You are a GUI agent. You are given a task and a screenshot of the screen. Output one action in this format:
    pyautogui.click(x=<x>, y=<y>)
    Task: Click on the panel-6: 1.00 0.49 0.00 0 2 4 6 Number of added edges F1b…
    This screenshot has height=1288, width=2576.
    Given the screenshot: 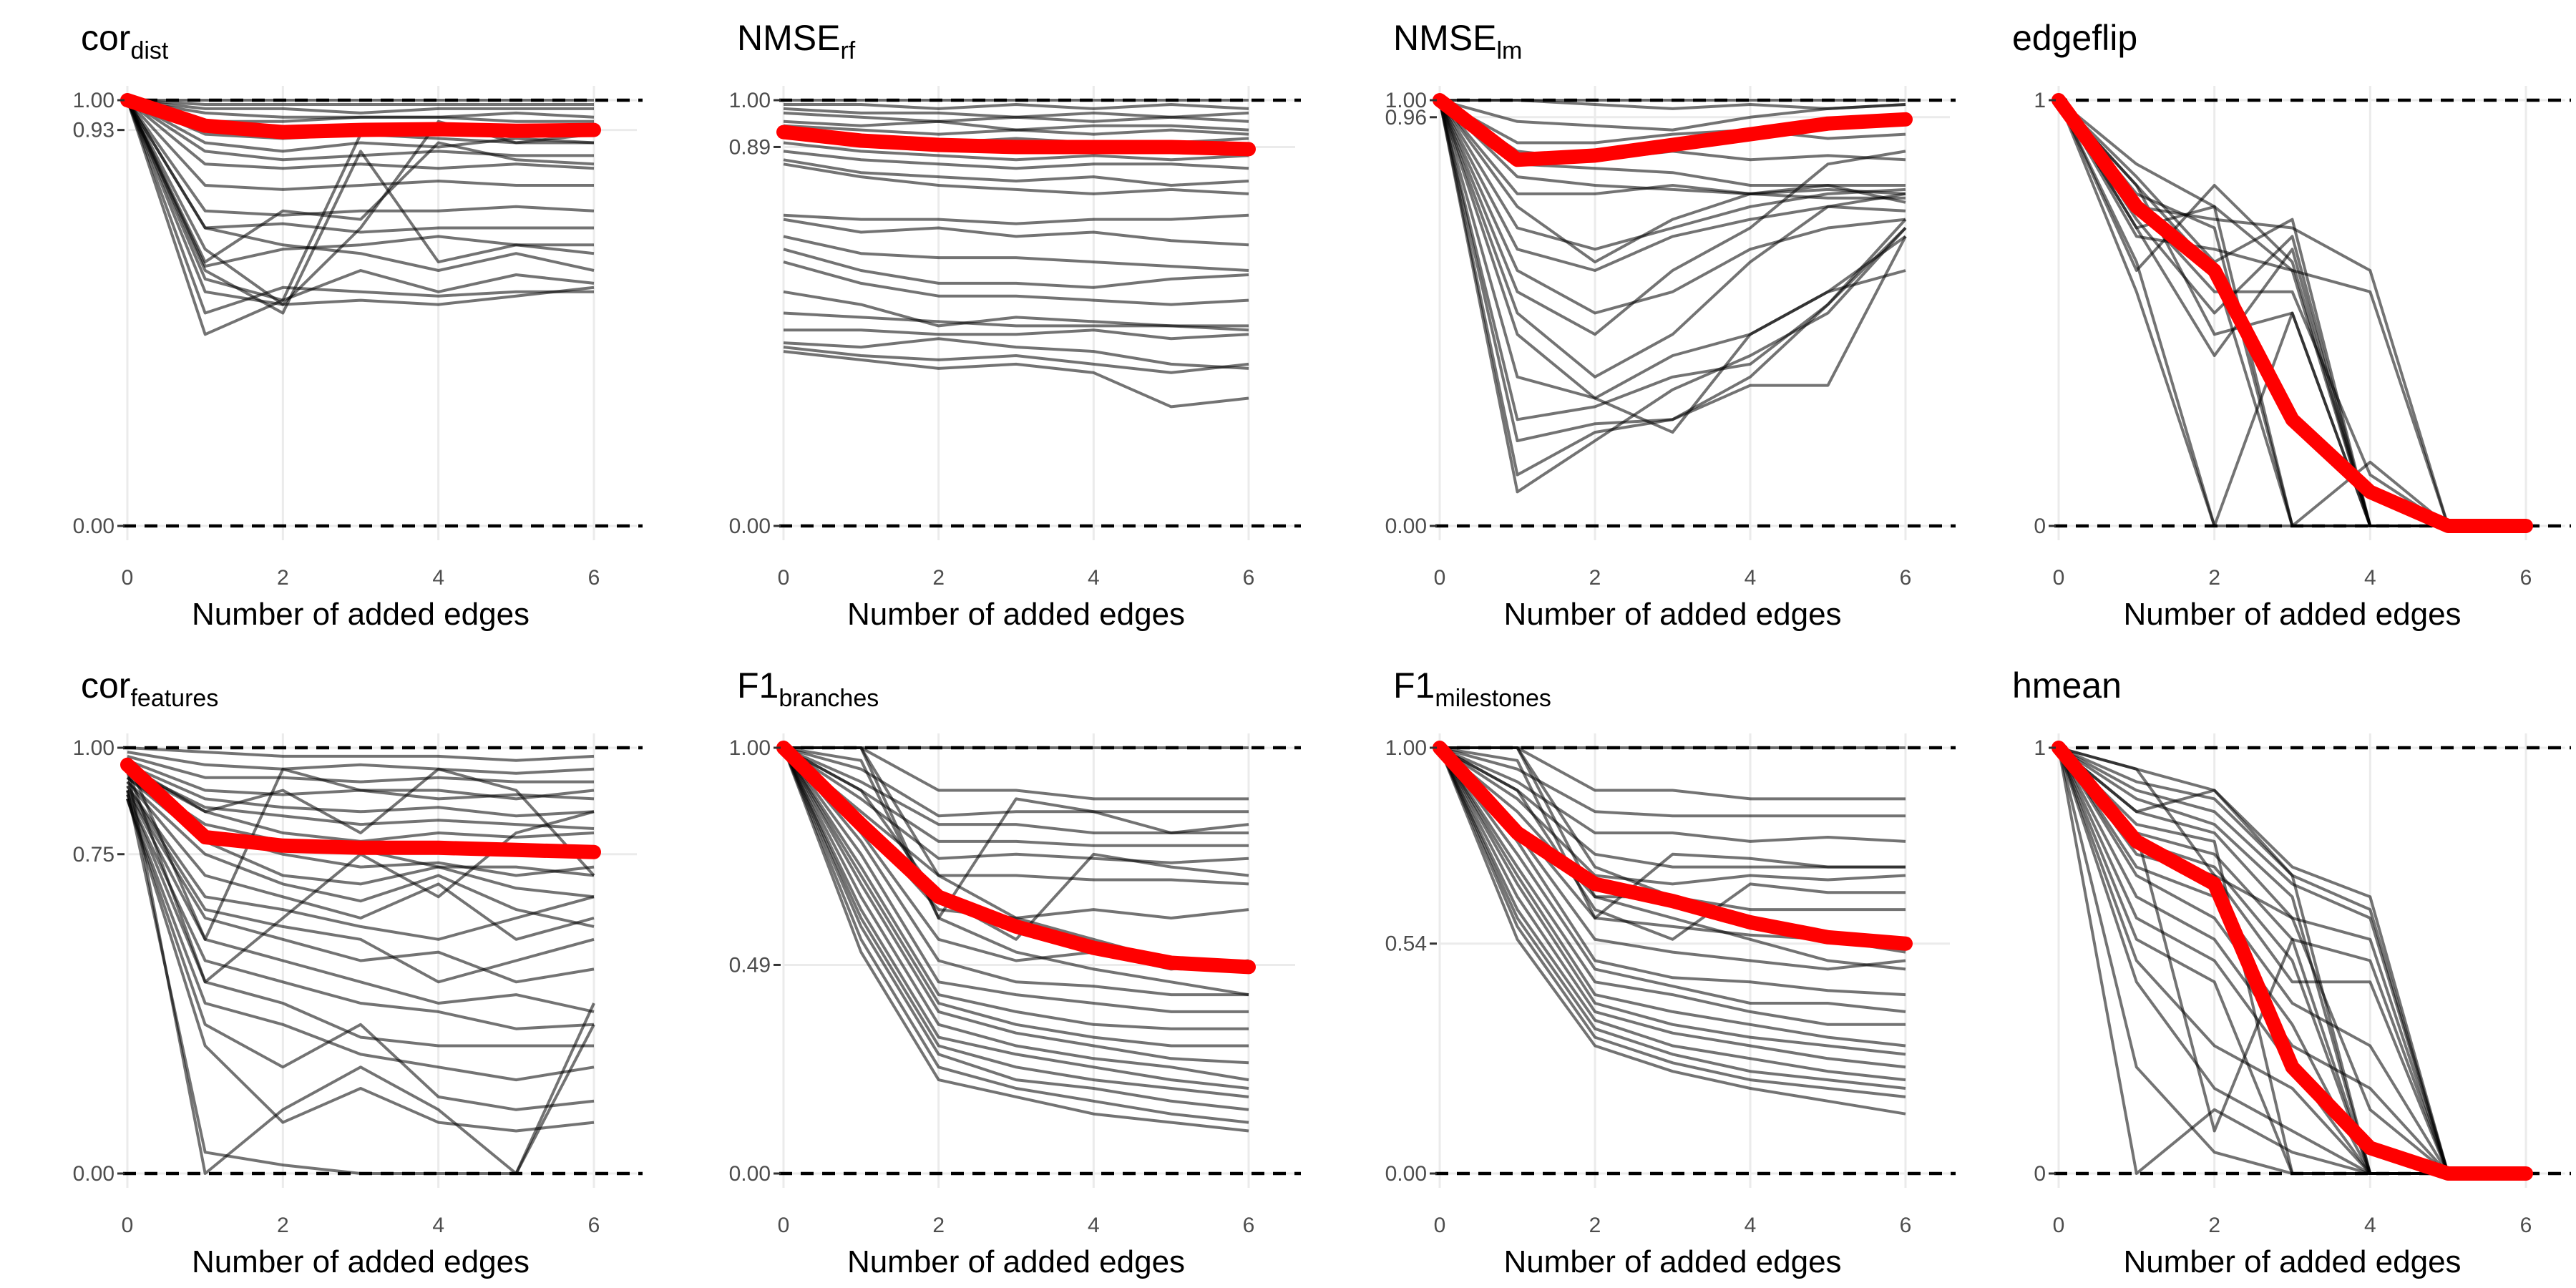 What is the action you would take?
    pyautogui.click(x=1015, y=972)
    